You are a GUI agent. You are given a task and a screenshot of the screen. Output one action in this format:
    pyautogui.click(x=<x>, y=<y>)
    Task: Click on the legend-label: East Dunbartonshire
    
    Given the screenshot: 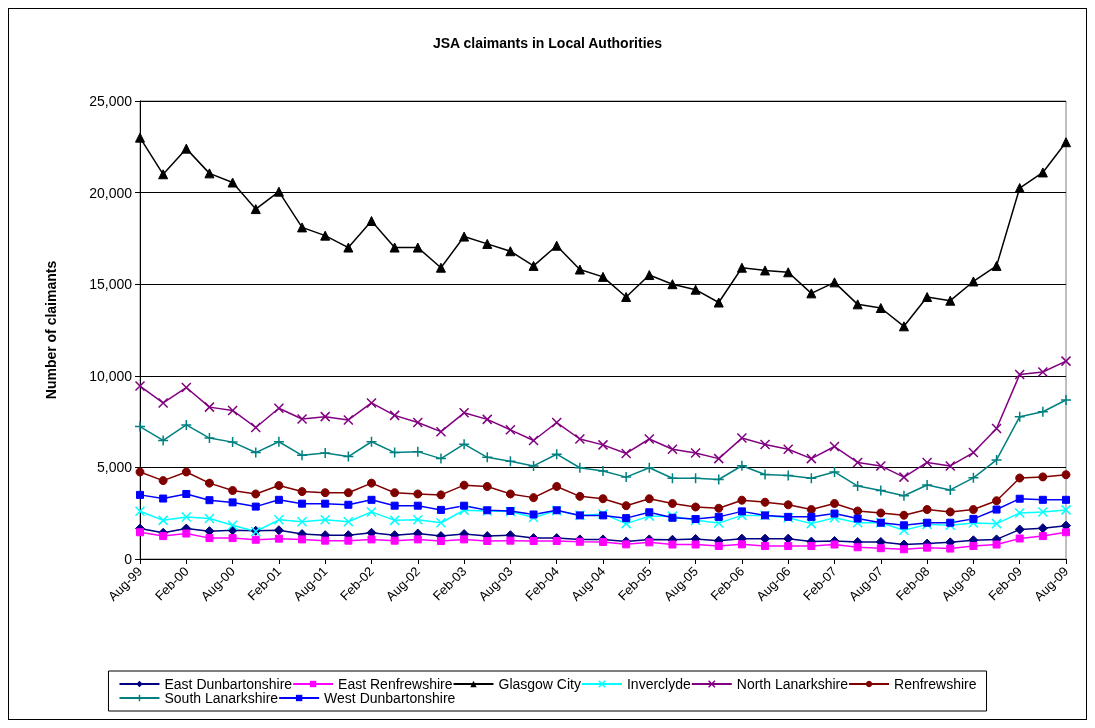 What is the action you would take?
    pyautogui.click(x=228, y=684)
    